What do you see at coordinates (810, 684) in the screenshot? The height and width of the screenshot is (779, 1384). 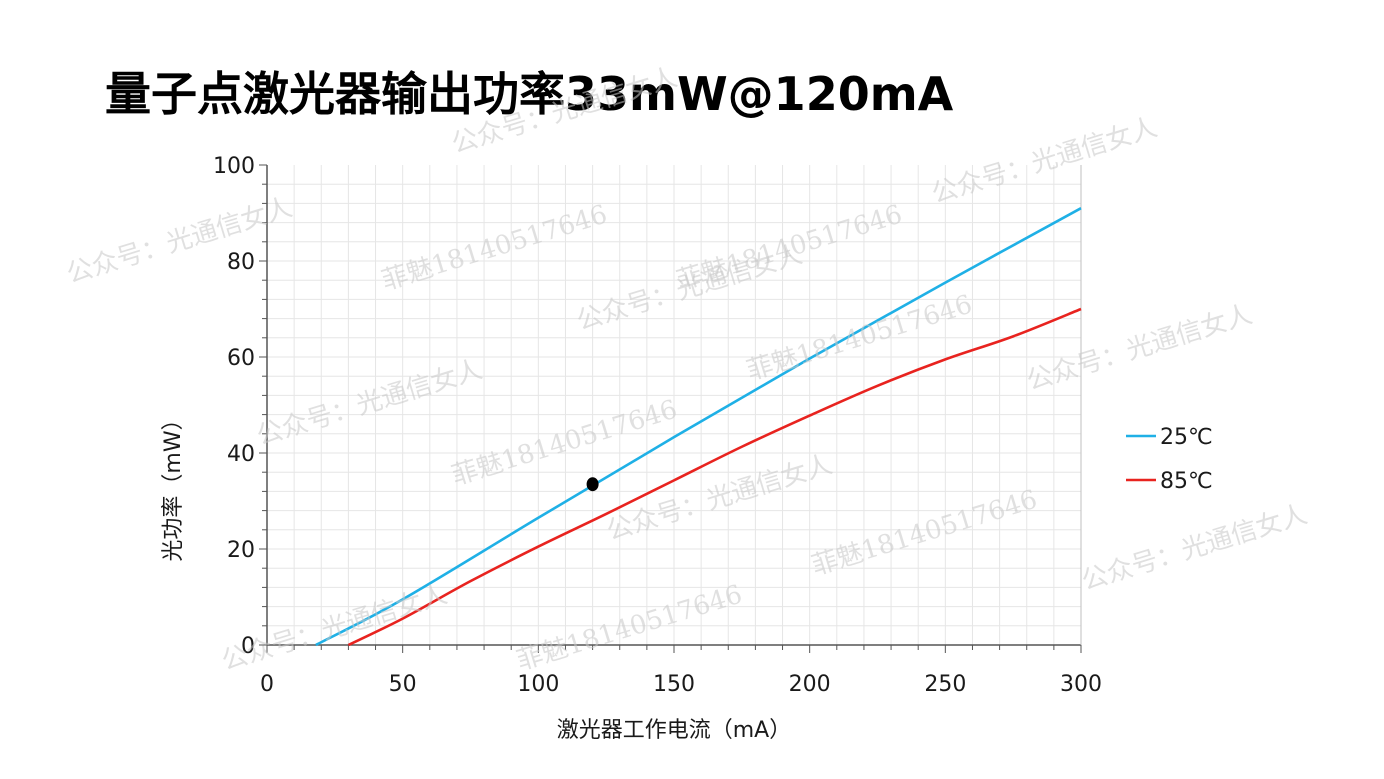 I see `x-tick-label: 200` at bounding box center [810, 684].